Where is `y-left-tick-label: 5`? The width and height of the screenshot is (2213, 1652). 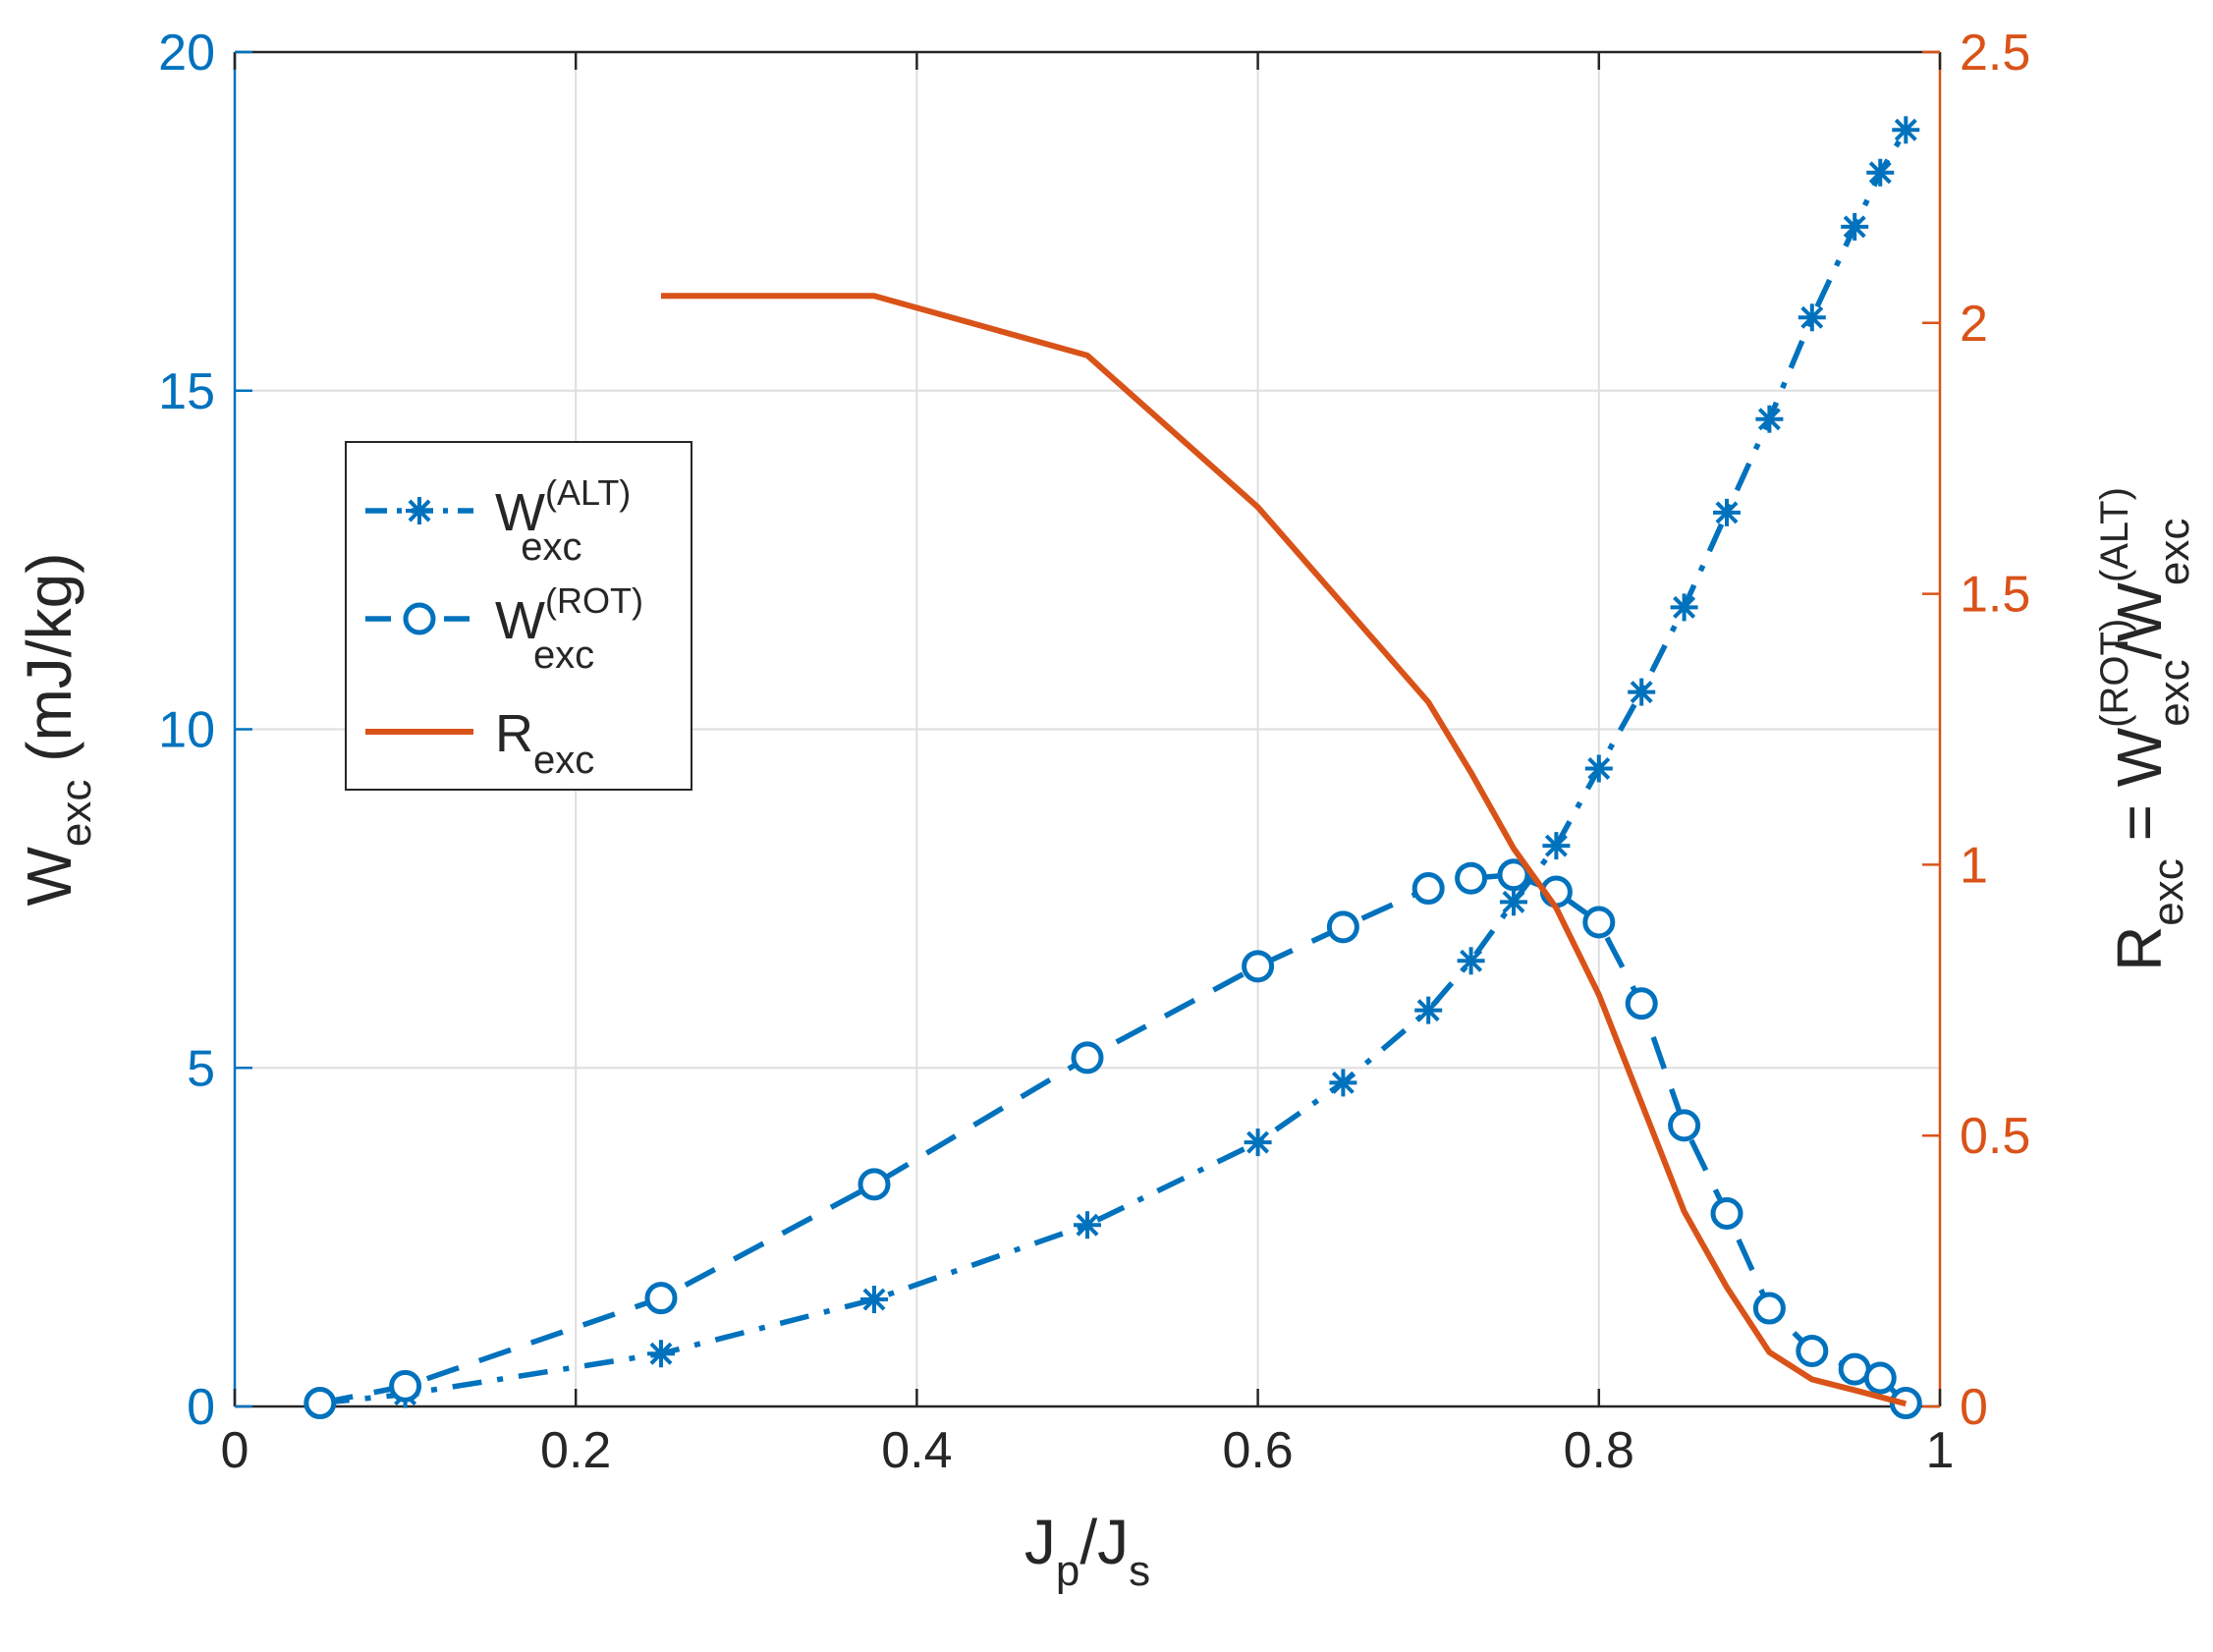
y-left-tick-label: 5 is located at coordinates (201, 1068).